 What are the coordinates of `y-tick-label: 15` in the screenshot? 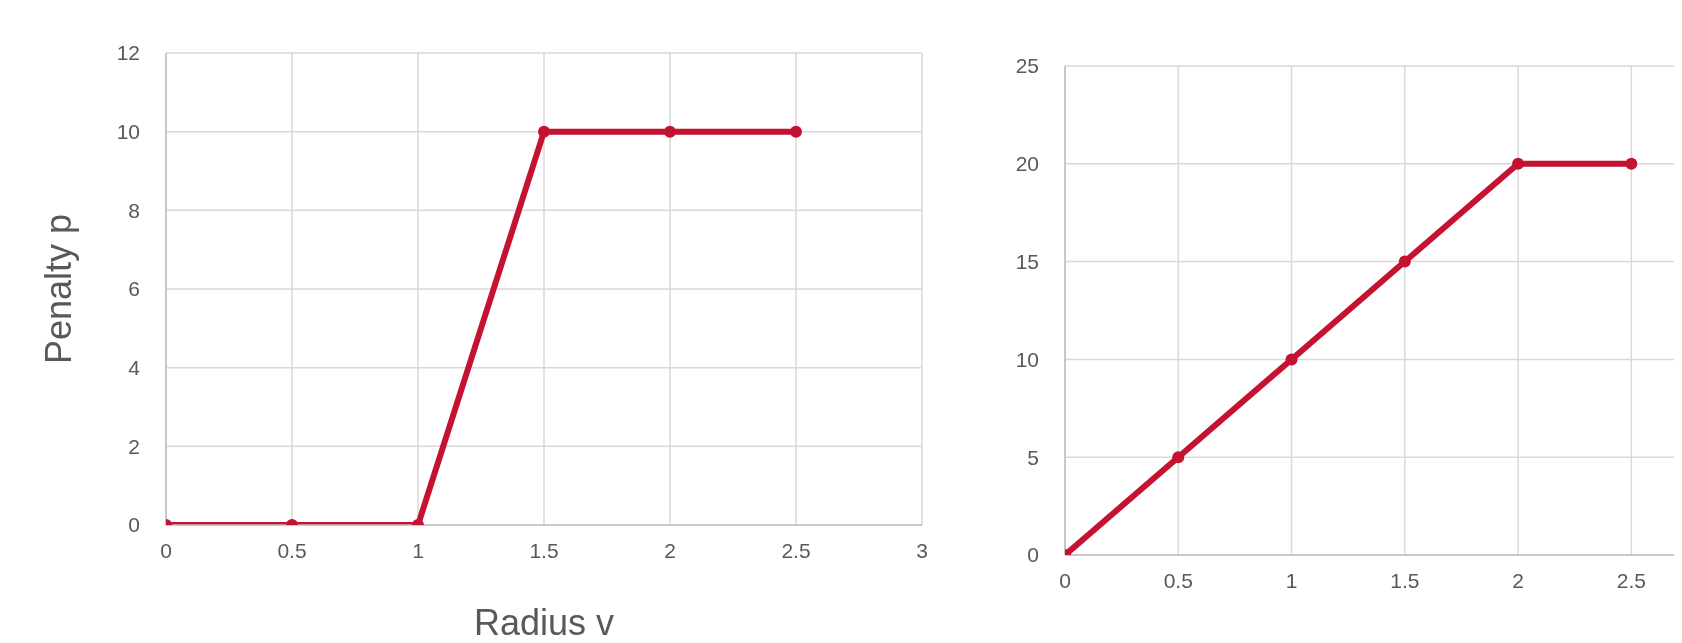 It's located at (1027, 262).